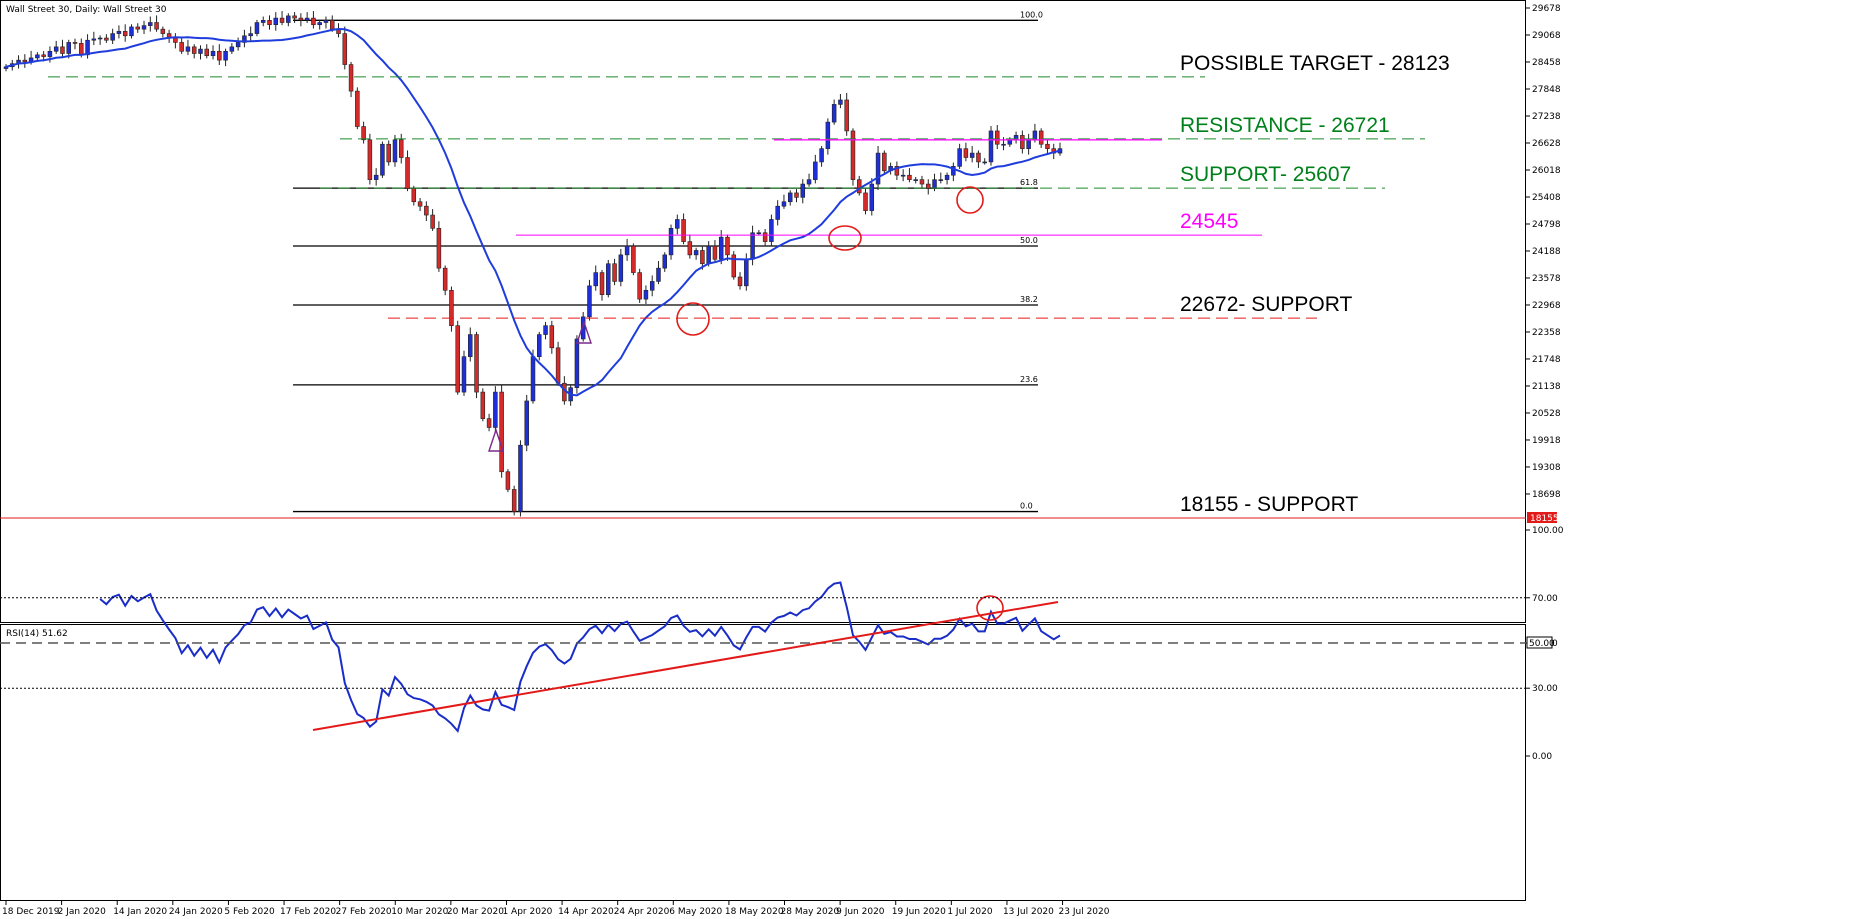 The height and width of the screenshot is (919, 1852). Describe the element at coordinates (1546, 9) in the screenshot. I see `price-tick-label: 29678` at that location.